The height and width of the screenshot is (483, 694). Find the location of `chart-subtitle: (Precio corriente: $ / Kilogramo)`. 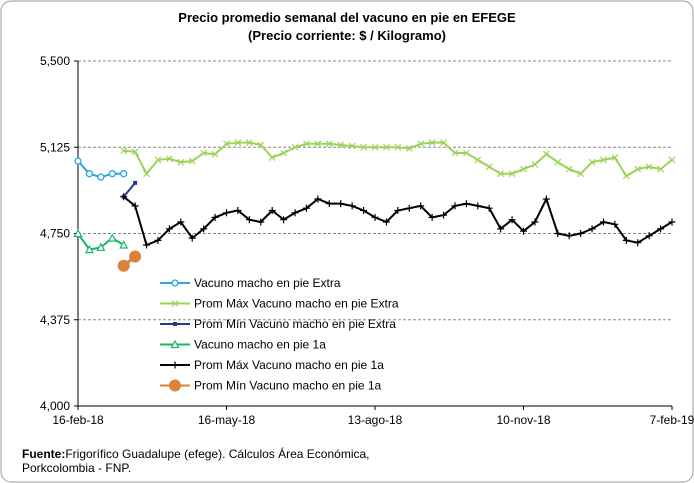

chart-subtitle: (Precio corriente: $ / Kilogramo) is located at coordinates (347, 35).